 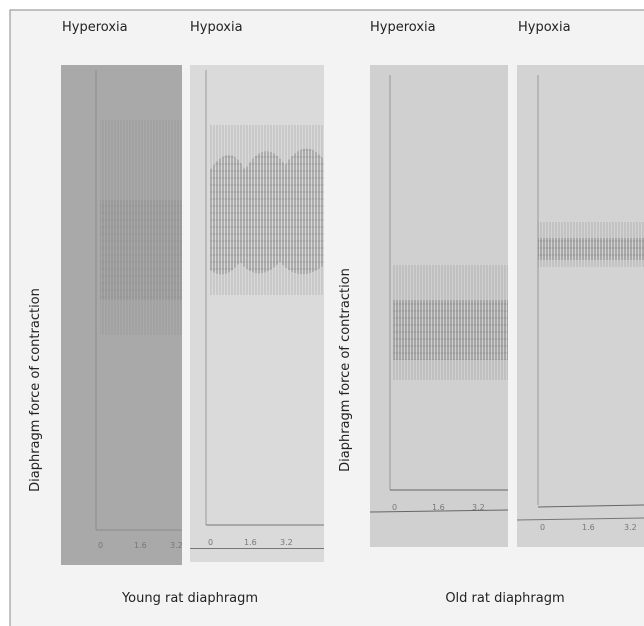 I want to click on group-label: Young rat diaphragm, so click(x=189, y=598).